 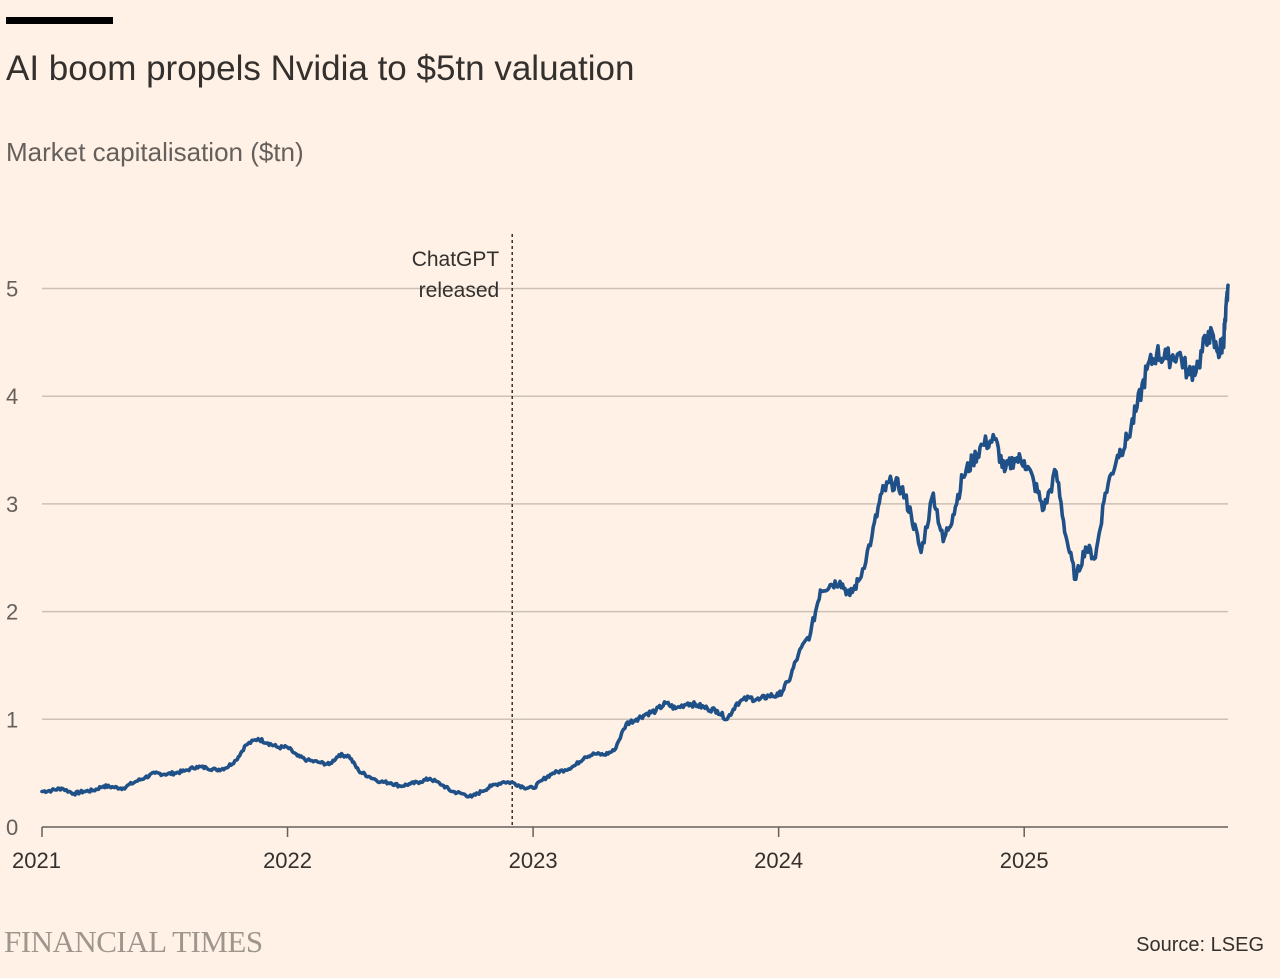 What do you see at coordinates (1024, 860) in the screenshot?
I see `x-tick-label: 2025` at bounding box center [1024, 860].